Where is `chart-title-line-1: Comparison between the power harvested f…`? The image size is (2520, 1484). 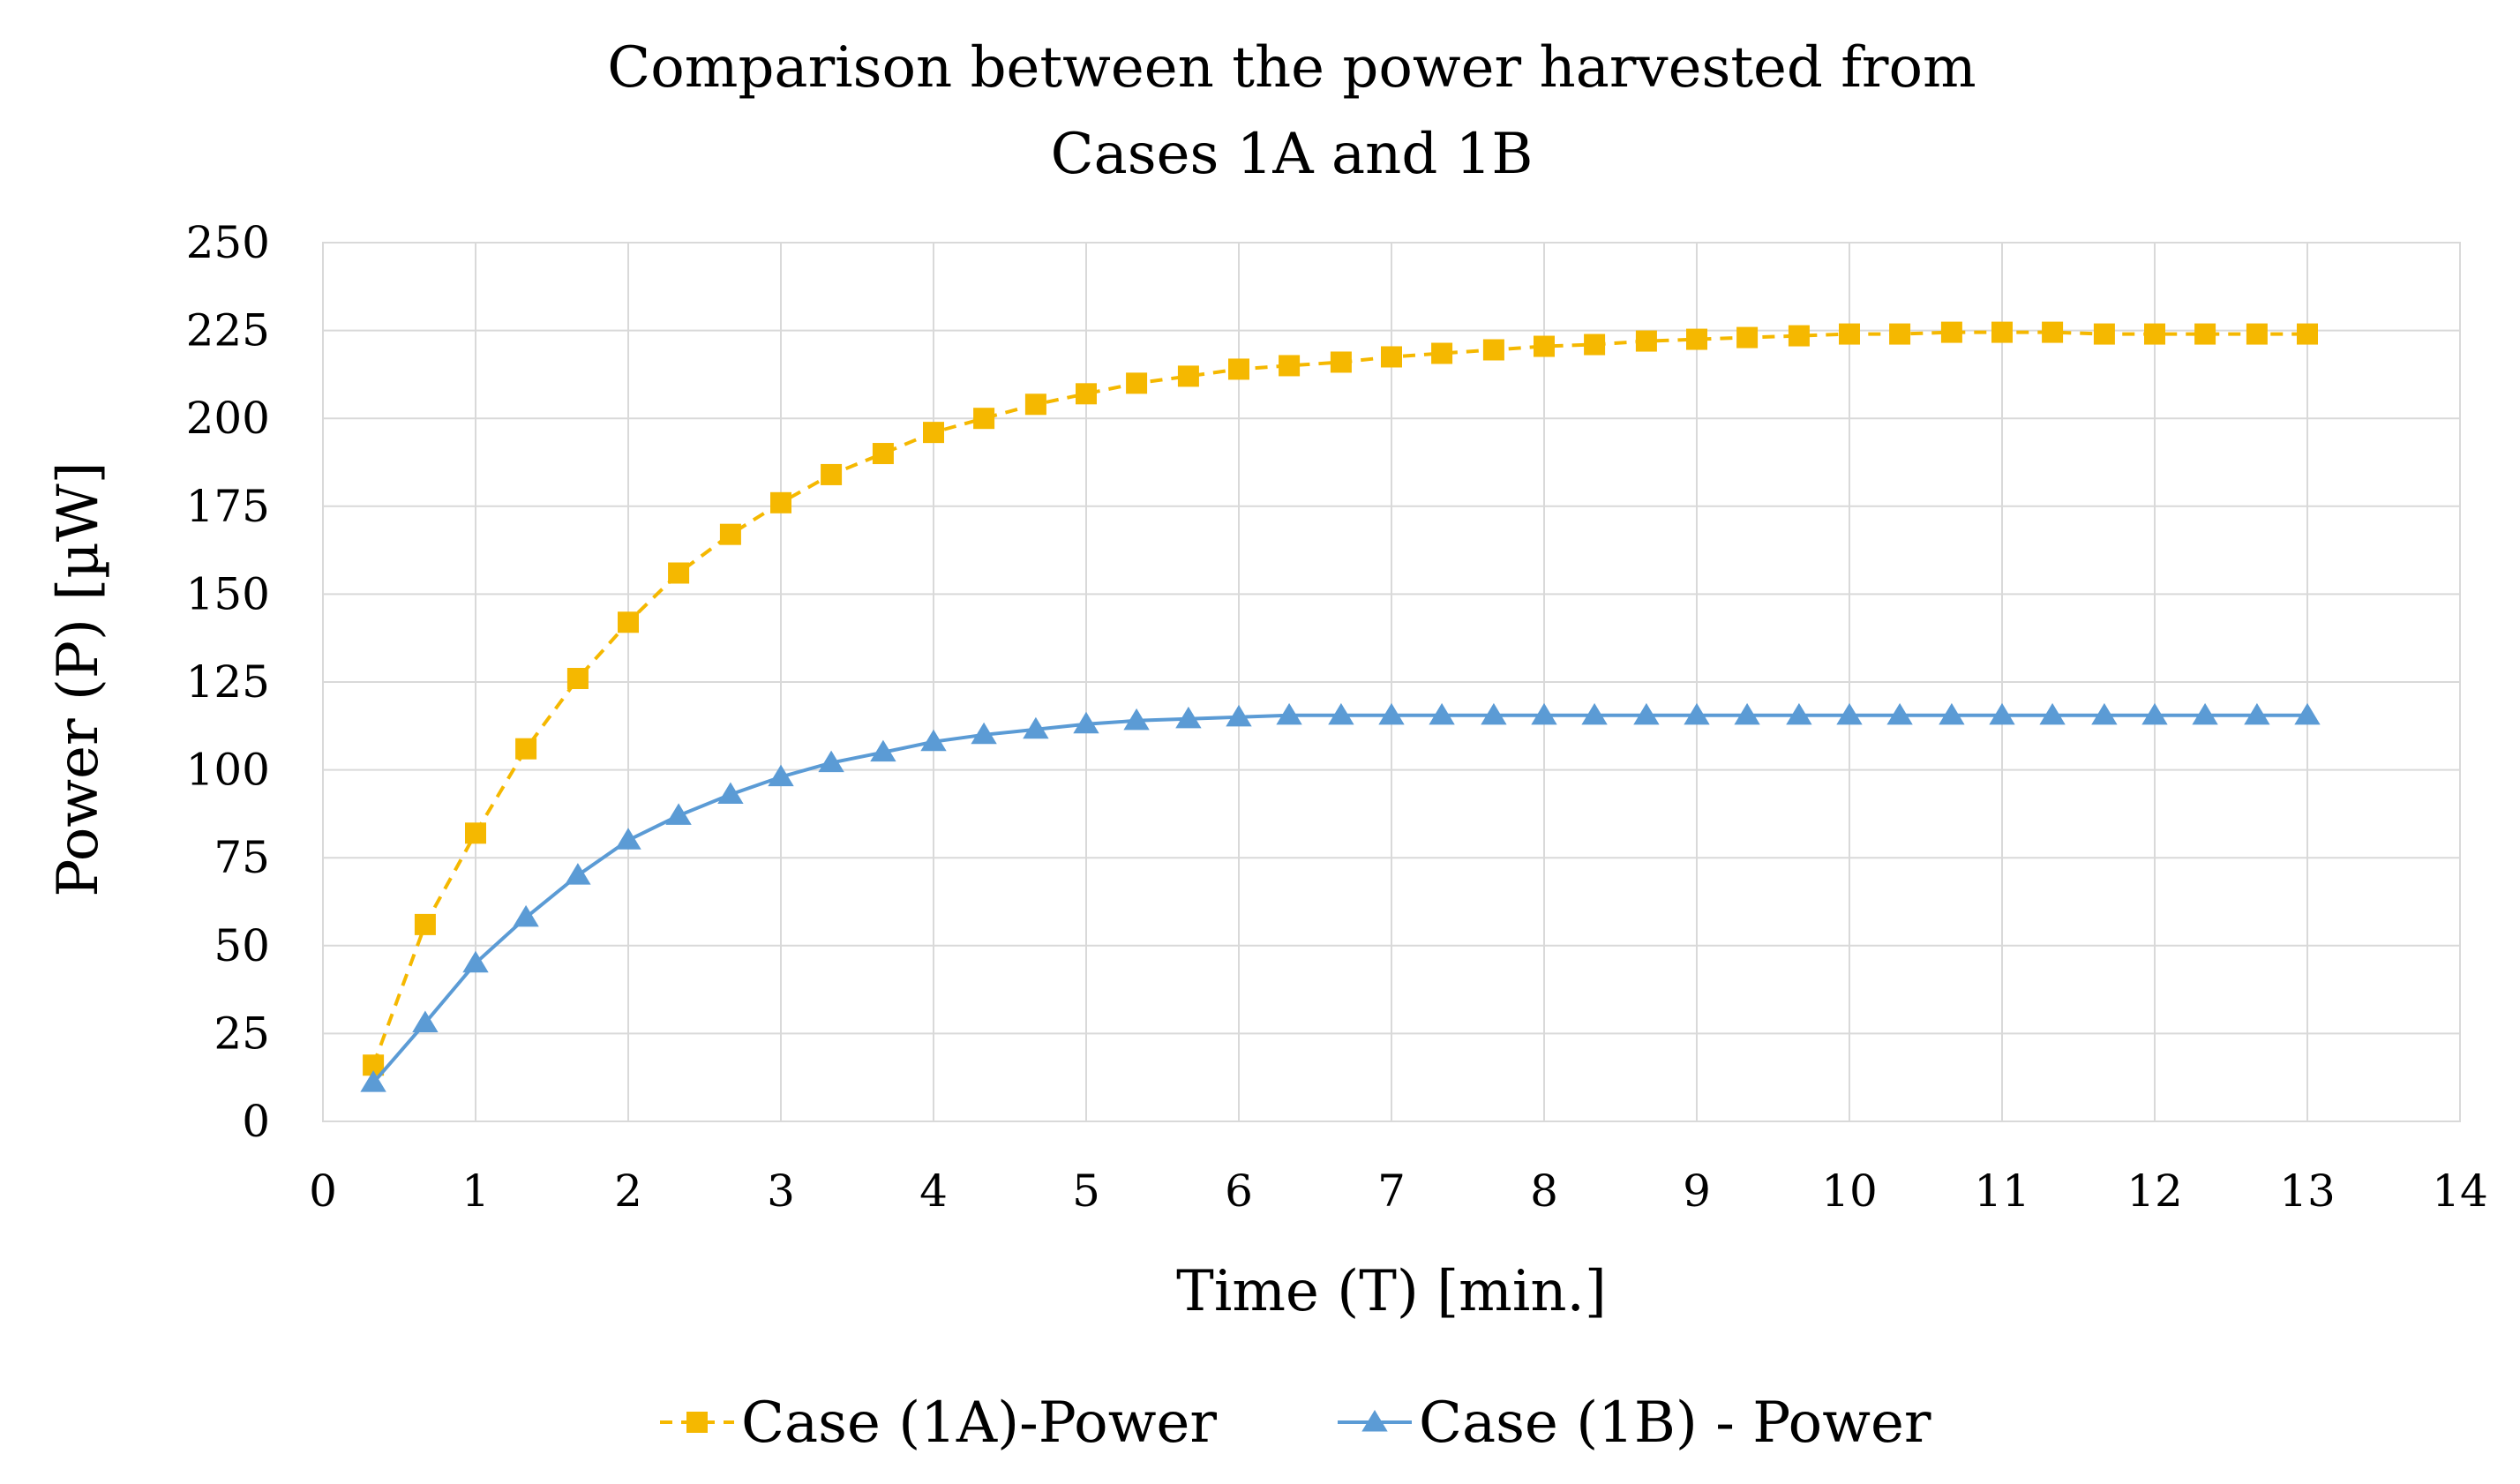 chart-title-line-1: Comparison between the power harvested f… is located at coordinates (1291, 68).